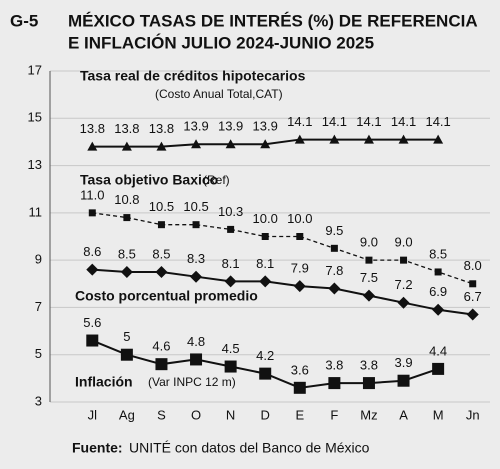 The height and width of the screenshot is (469, 500). What do you see at coordinates (265, 355) in the screenshot?
I see `data-label: 4.2` at bounding box center [265, 355].